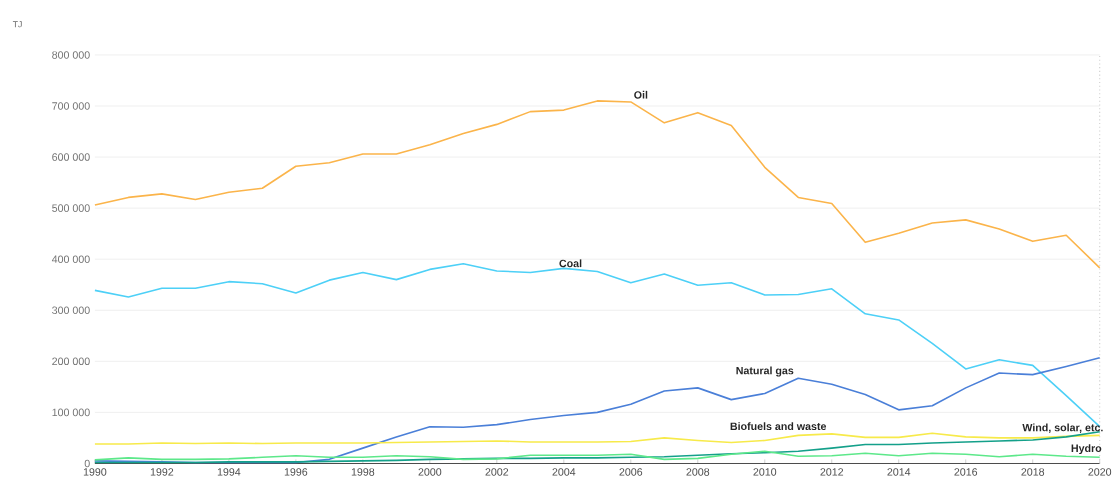  Describe the element at coordinates (698, 471) in the screenshot. I see `x-tick-label: 2008` at that location.